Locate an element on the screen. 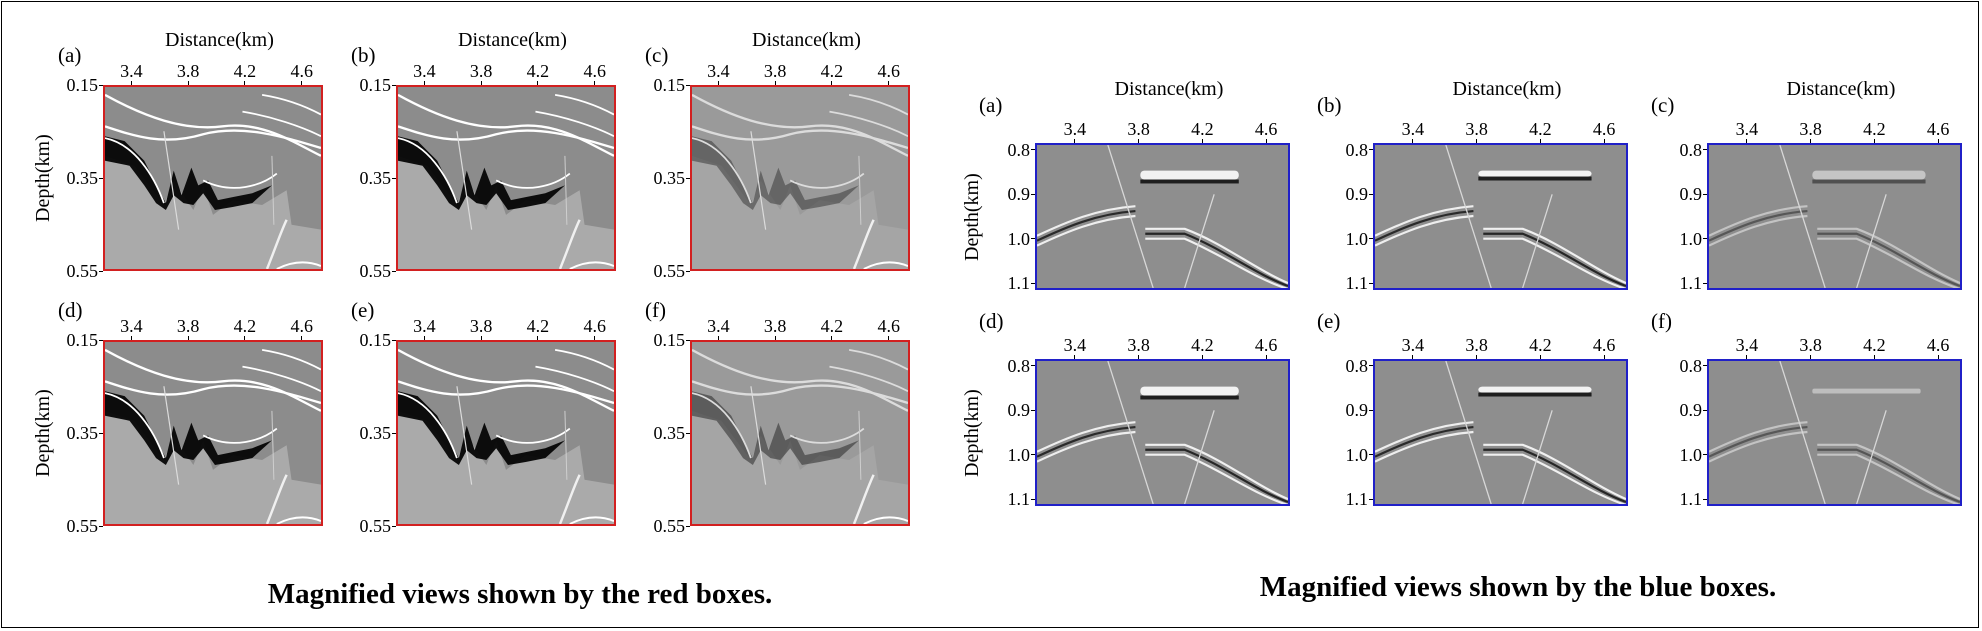  panel-label: (b) is located at coordinates (363, 55).